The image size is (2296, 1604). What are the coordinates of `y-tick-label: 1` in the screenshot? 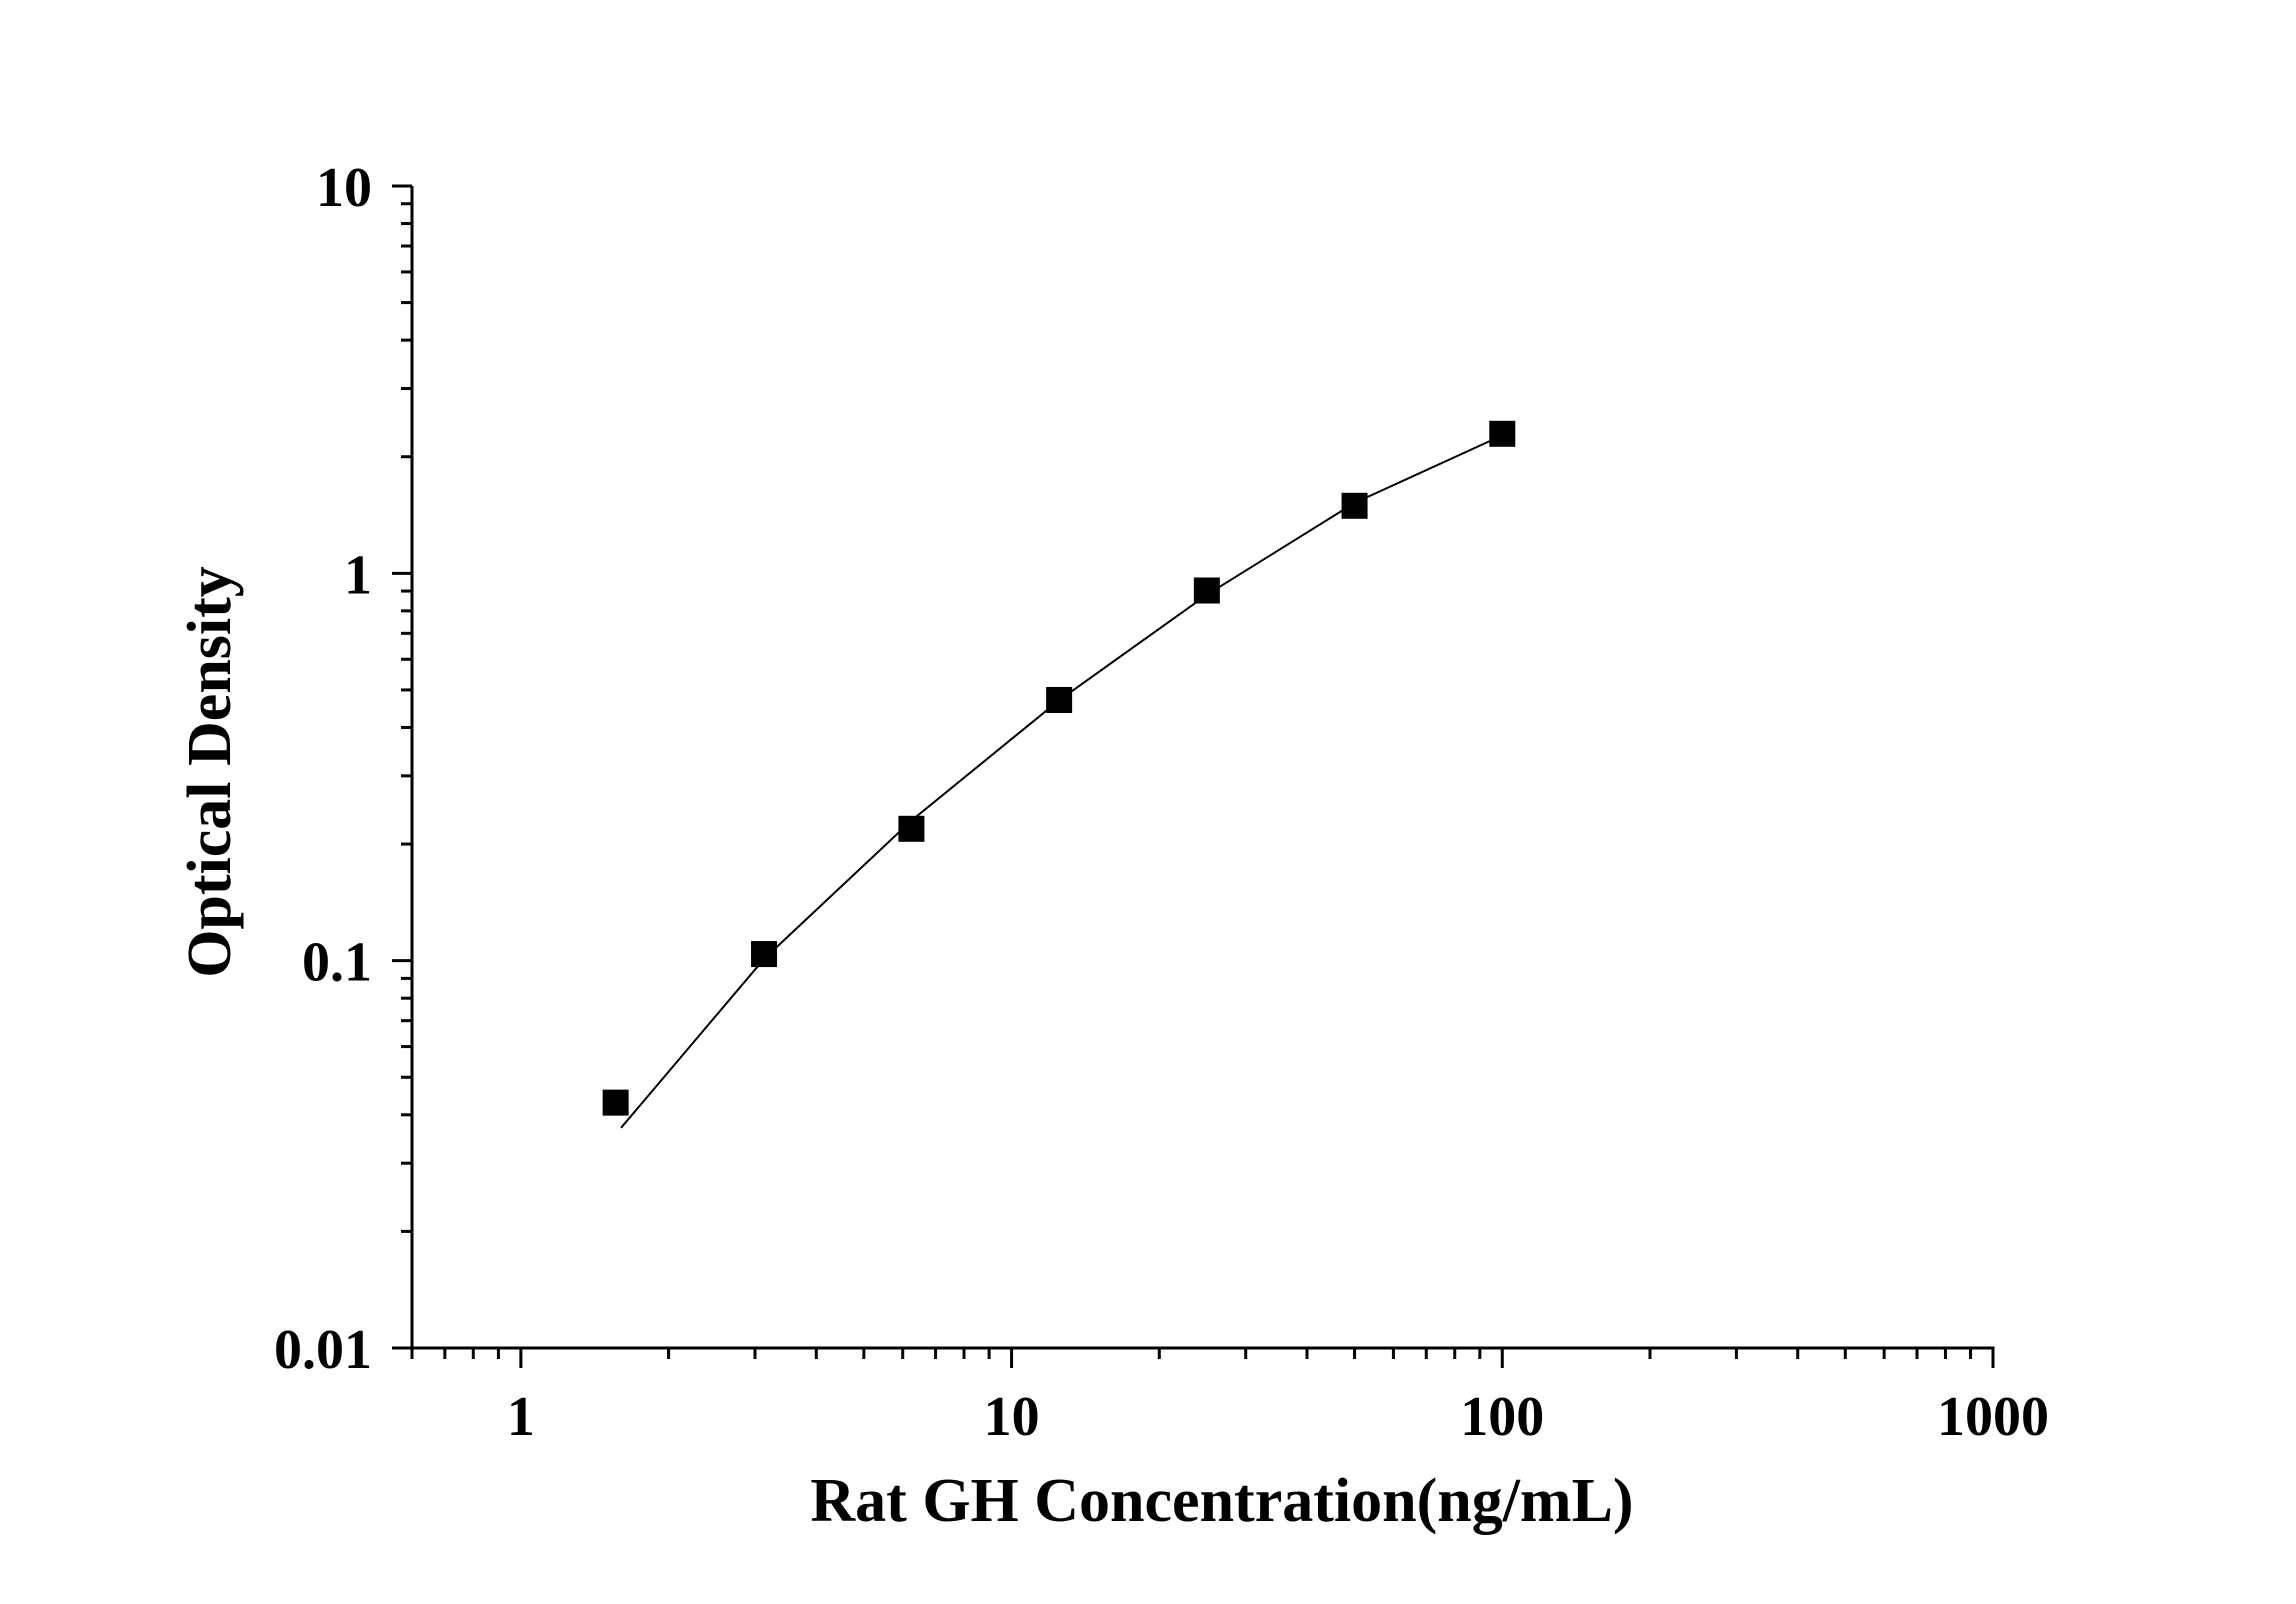 It's located at (358, 575).